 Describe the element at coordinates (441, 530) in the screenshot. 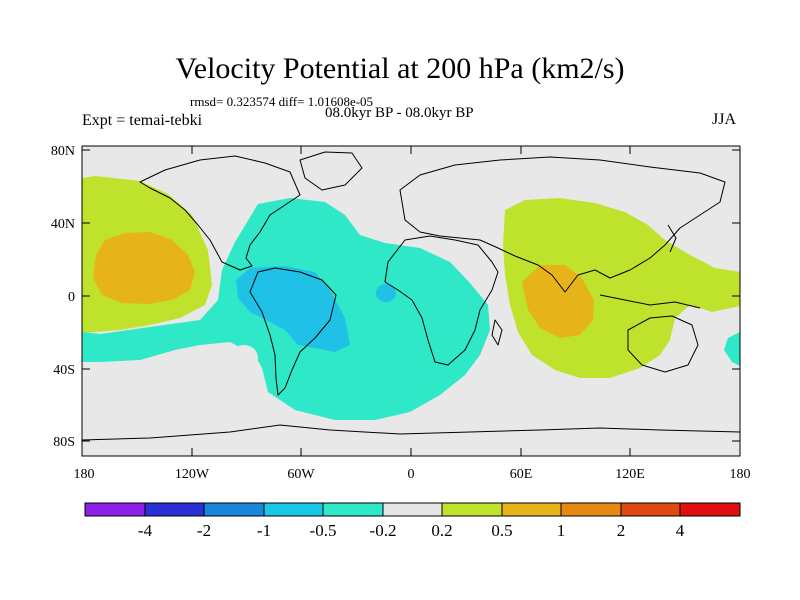

I see `colorbar-label: 0.2` at that location.